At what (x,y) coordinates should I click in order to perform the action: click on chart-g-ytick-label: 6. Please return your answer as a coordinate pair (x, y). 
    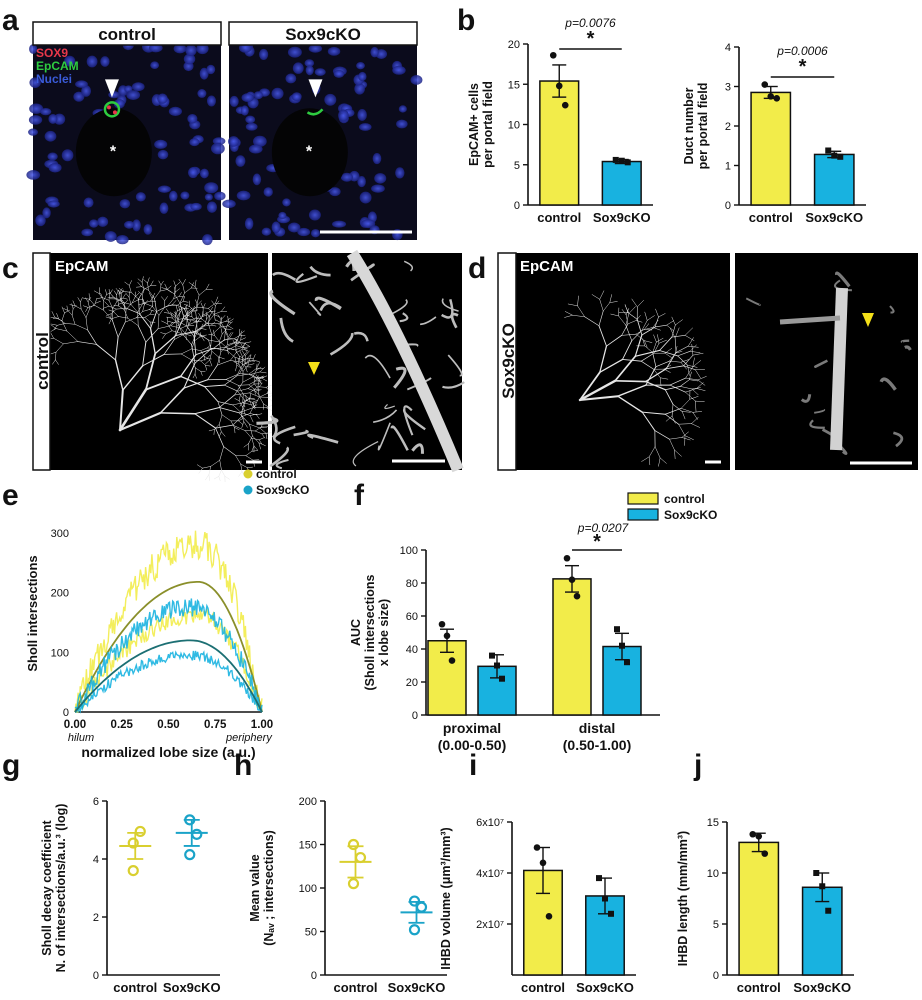
    Looking at the image, I should click on (96, 802).